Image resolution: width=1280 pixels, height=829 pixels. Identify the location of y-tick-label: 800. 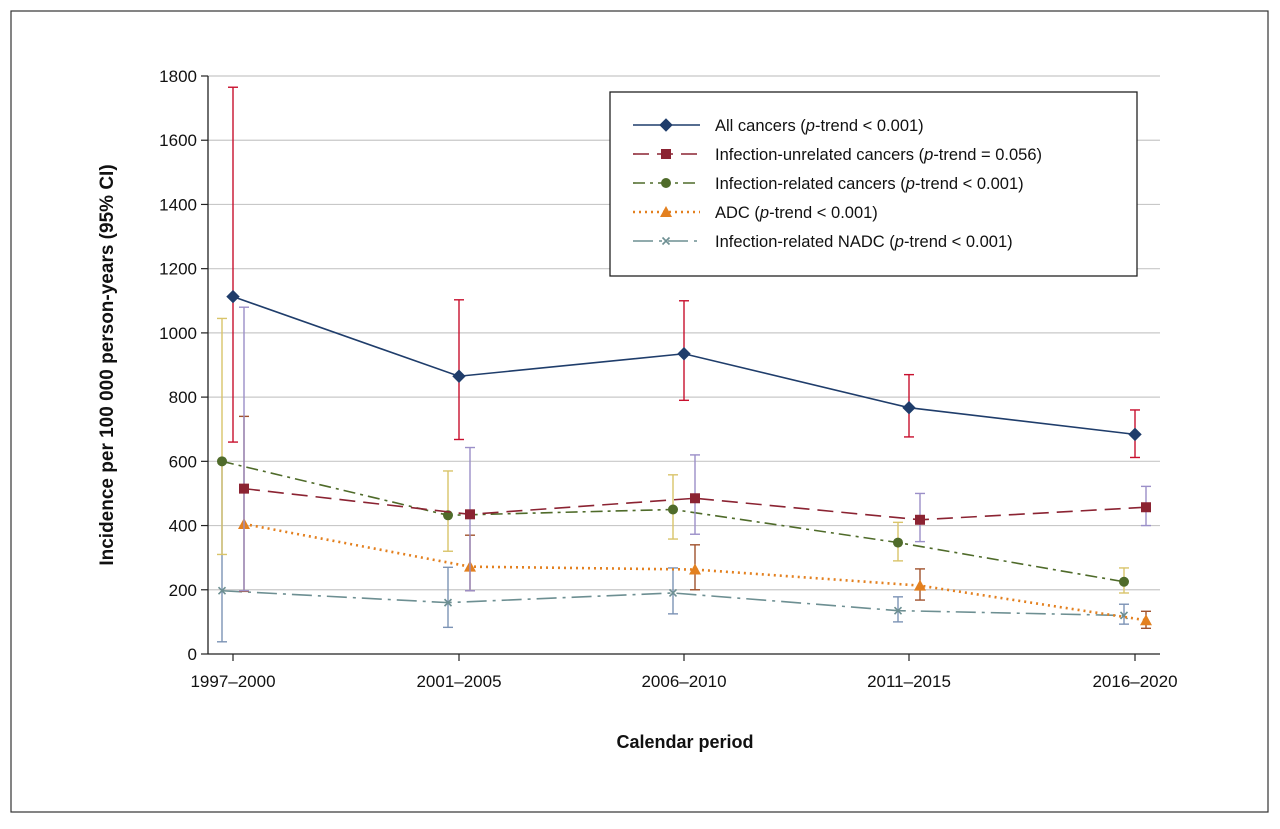
(183, 397).